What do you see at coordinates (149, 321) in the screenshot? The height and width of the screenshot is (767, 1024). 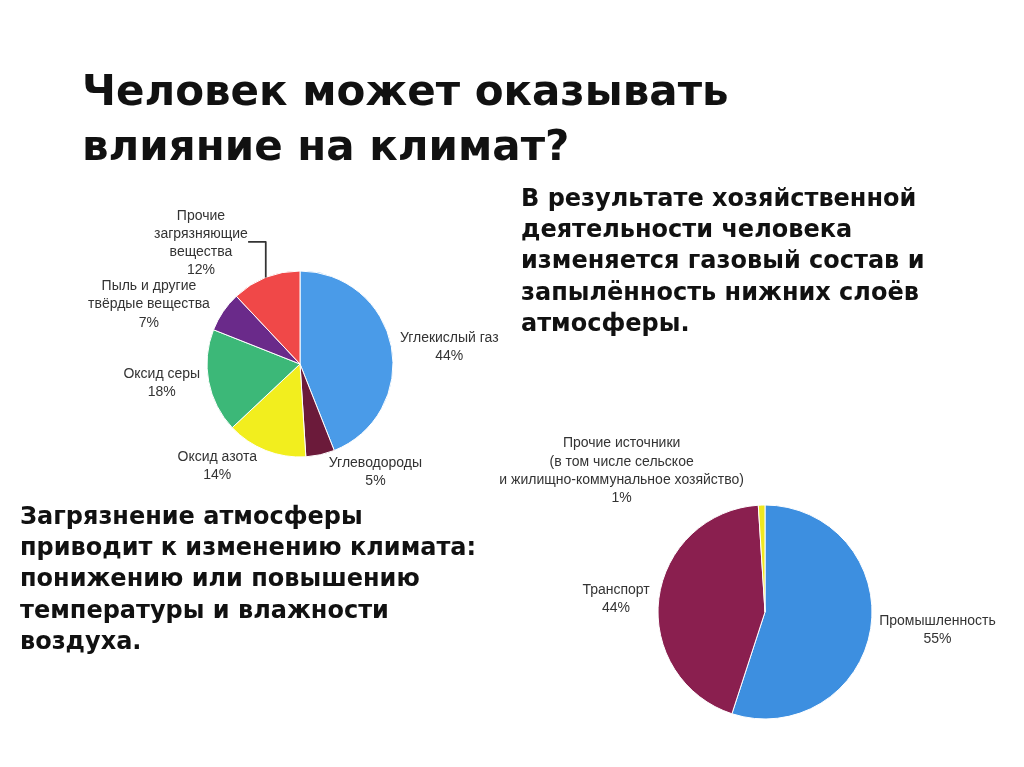 I see `data-label: 7%` at bounding box center [149, 321].